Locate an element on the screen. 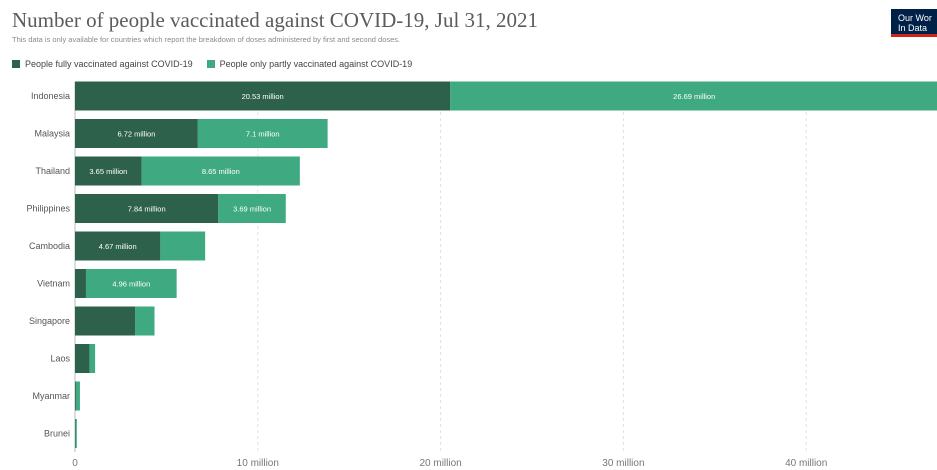  x-tick-label: 40 million is located at coordinates (806, 463).